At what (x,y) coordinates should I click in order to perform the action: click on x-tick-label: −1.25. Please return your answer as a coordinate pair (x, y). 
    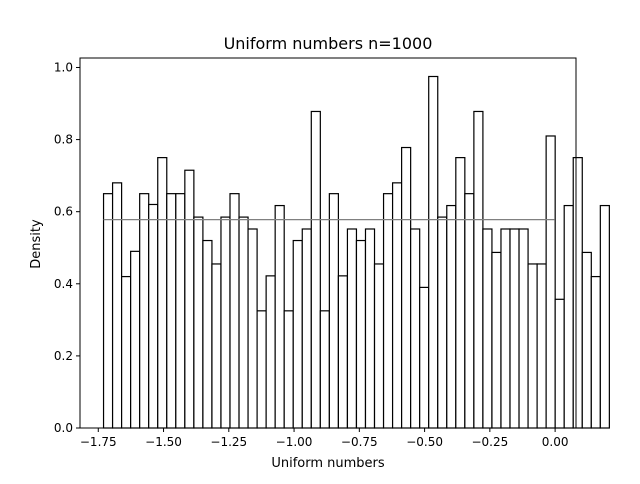
    Looking at the image, I should click on (228, 442).